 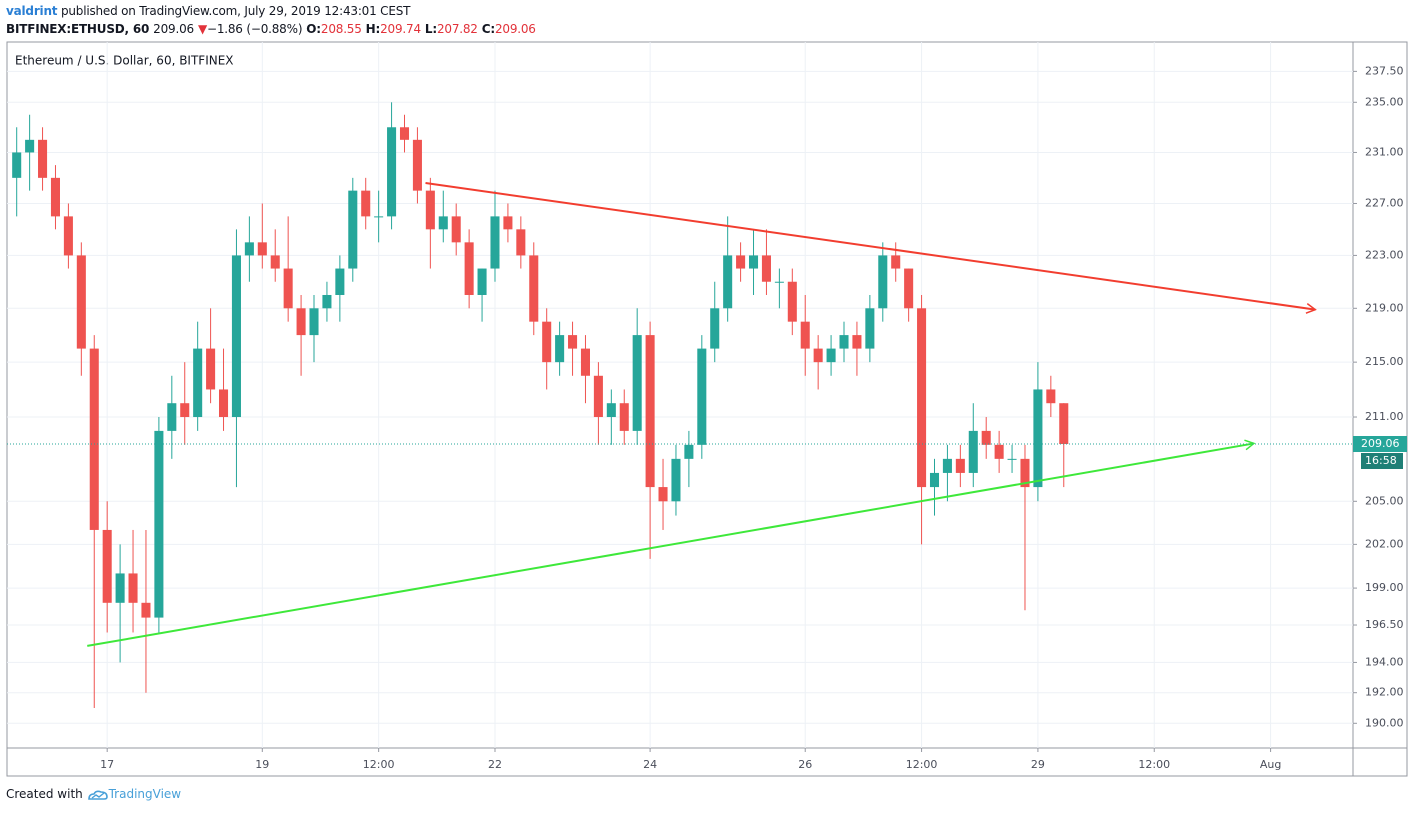 I want to click on y-tick-label: 227.00, so click(x=1384, y=202).